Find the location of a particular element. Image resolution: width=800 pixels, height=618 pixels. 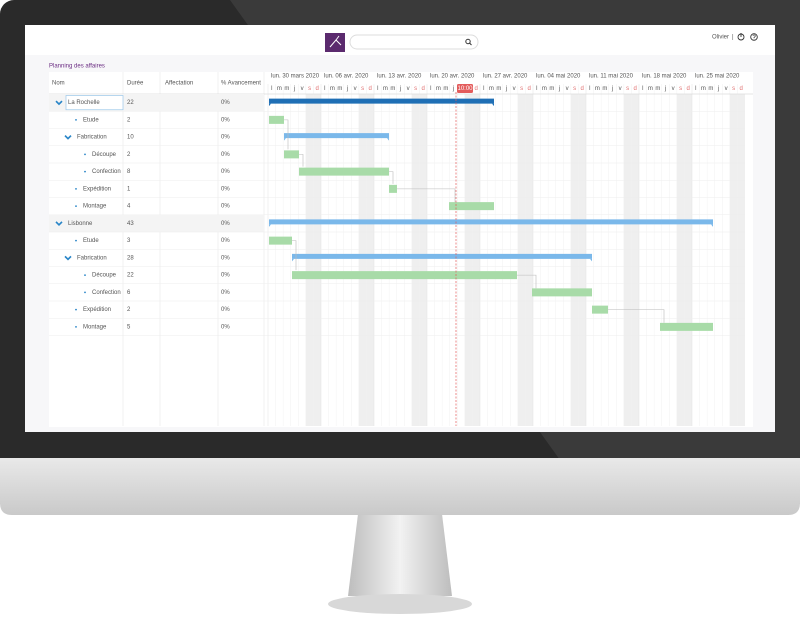

column-header: % Avancement is located at coordinates (241, 84).